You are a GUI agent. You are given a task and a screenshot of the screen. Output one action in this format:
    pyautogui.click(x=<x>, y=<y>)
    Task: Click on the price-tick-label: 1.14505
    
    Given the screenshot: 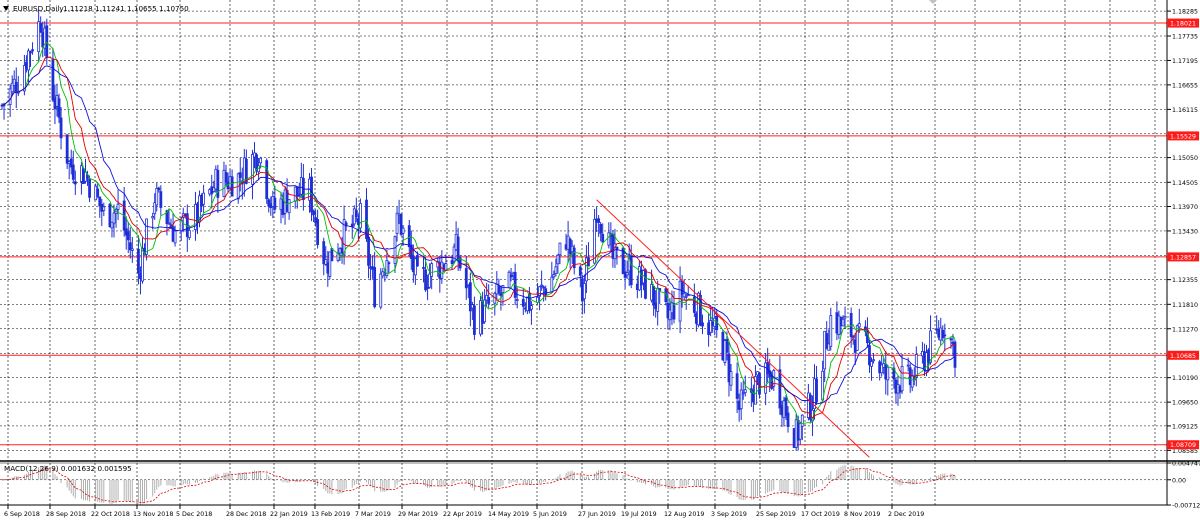 What is the action you would take?
    pyautogui.click(x=1185, y=183)
    